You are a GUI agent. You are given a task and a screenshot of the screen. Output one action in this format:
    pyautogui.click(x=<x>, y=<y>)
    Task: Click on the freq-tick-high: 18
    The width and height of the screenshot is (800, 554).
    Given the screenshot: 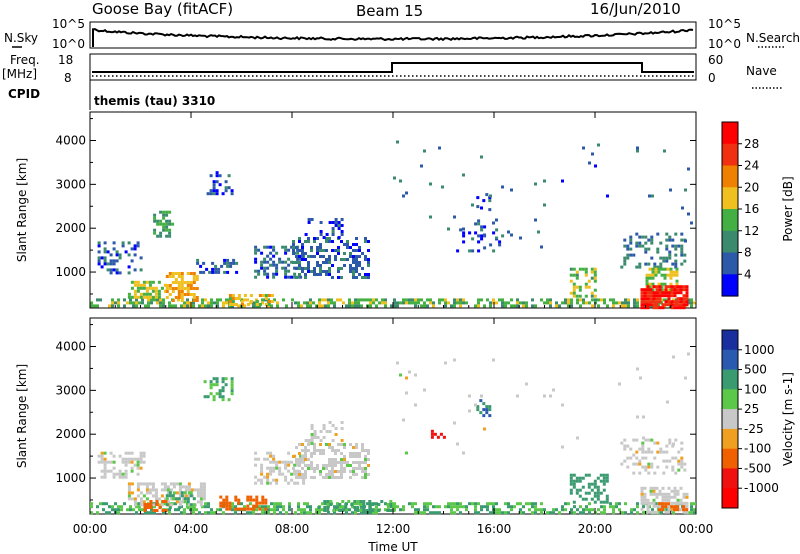 What is the action you would take?
    pyautogui.click(x=65, y=60)
    